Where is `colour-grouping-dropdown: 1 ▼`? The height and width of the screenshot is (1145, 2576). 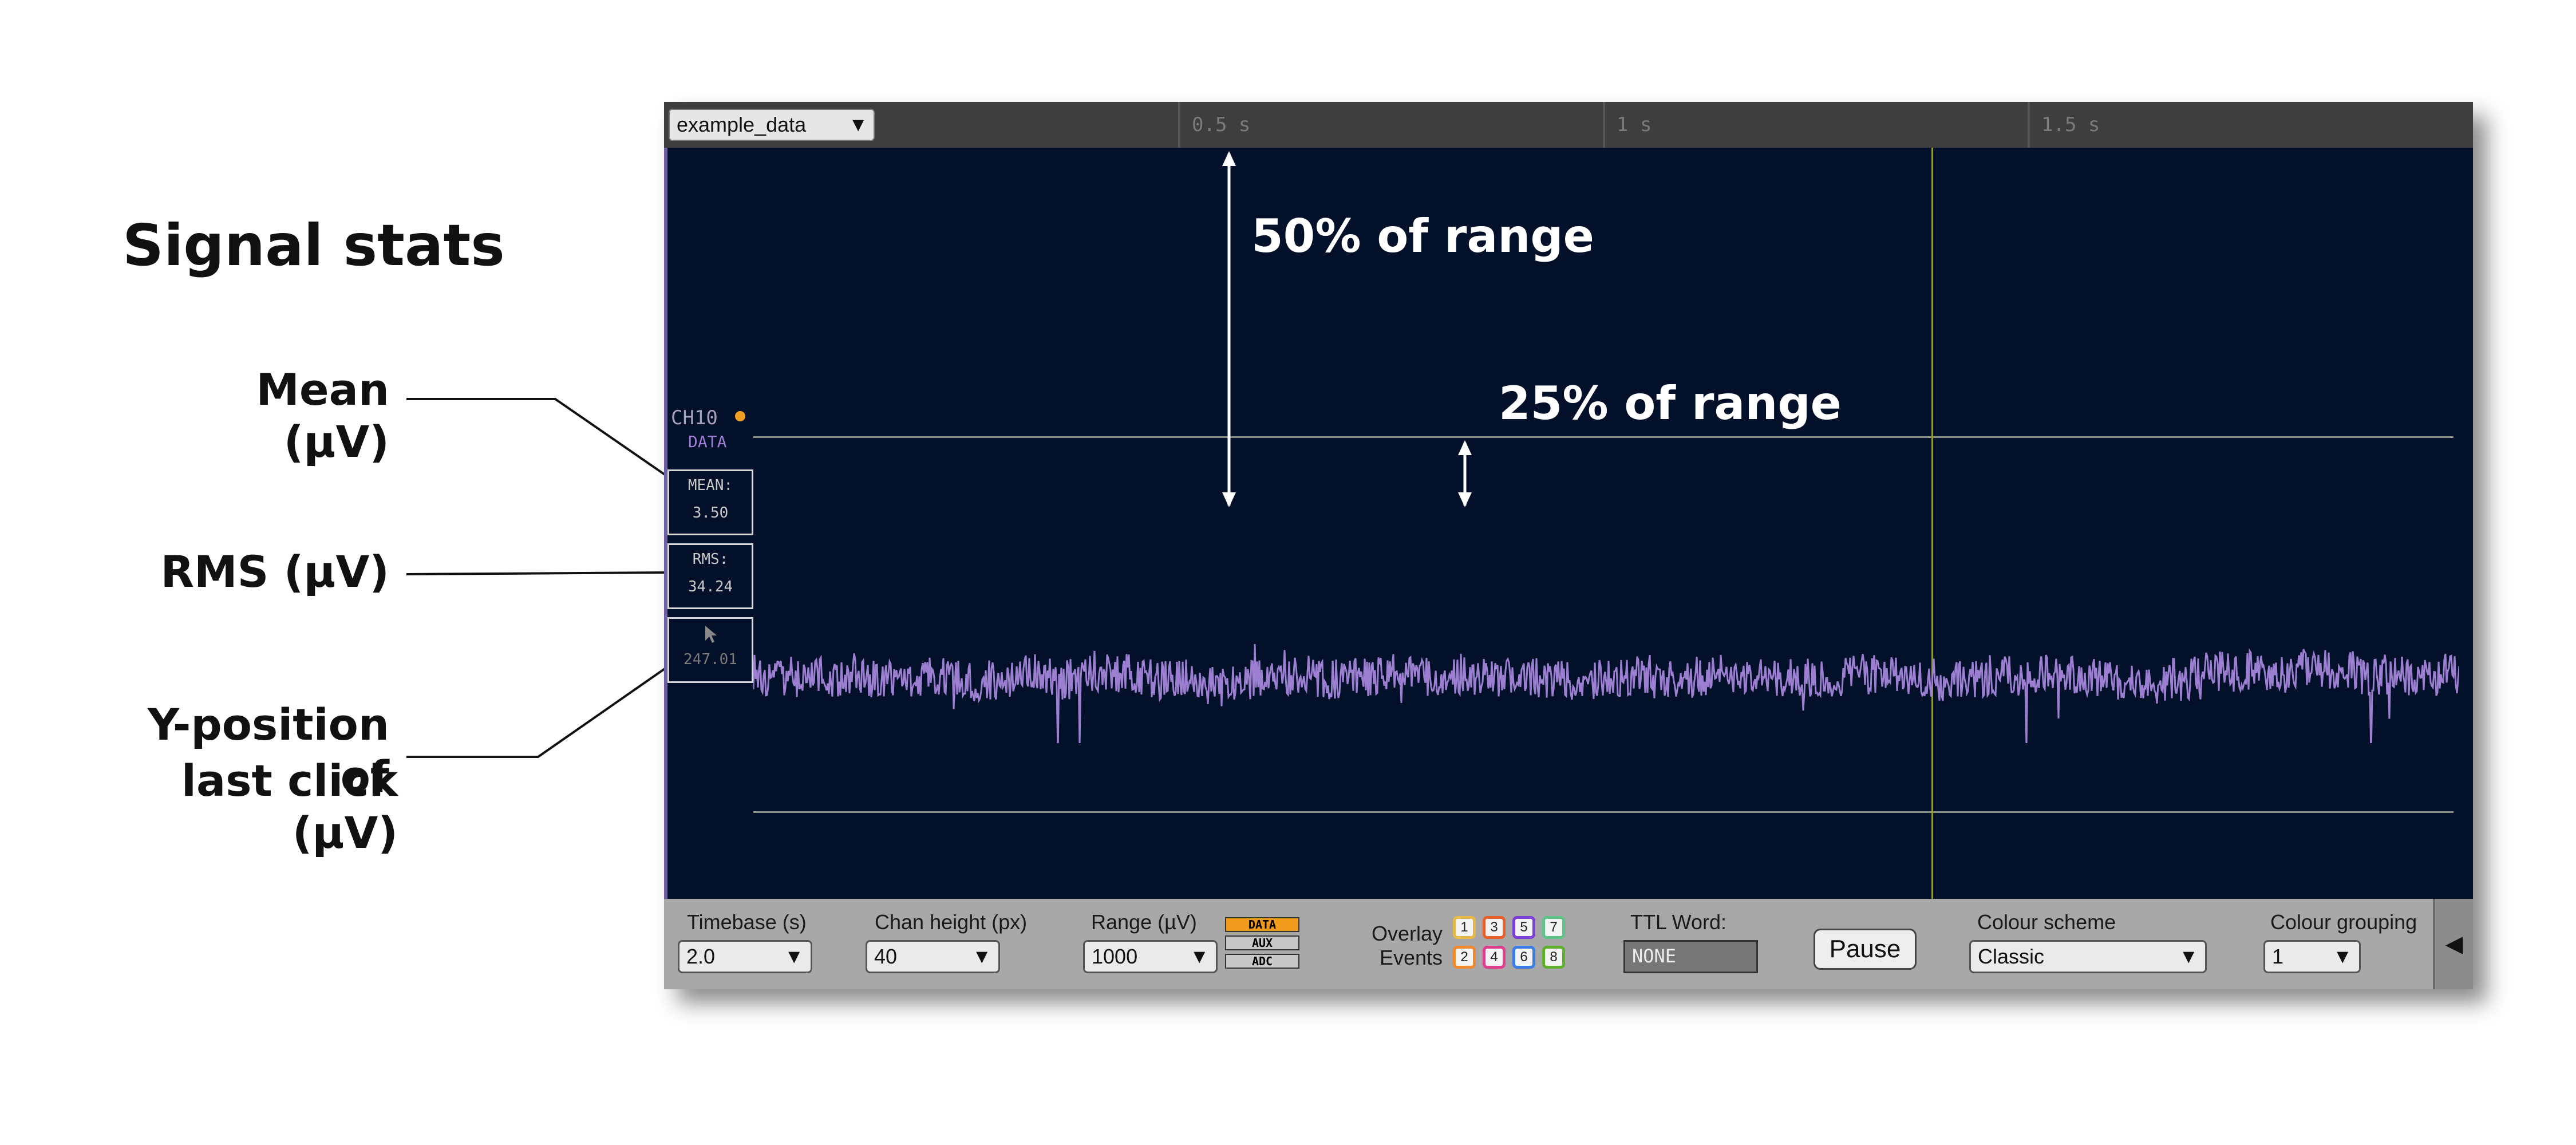 colour-grouping-dropdown: 1 ▼ is located at coordinates (2312, 956).